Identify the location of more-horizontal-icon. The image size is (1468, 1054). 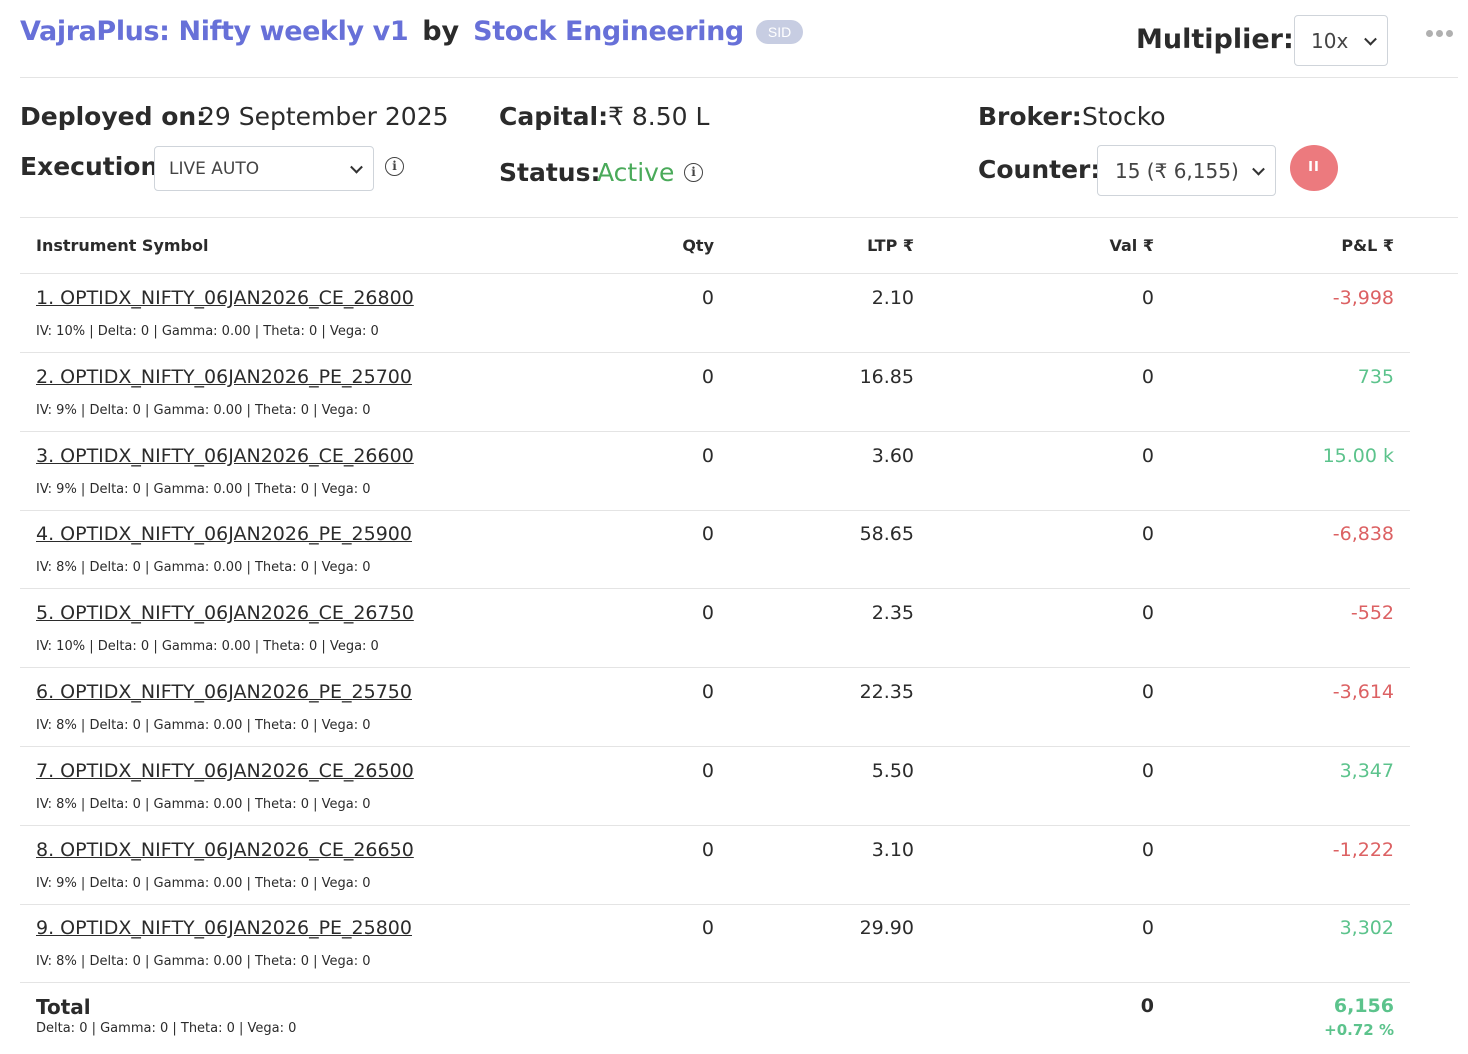
(1439, 33).